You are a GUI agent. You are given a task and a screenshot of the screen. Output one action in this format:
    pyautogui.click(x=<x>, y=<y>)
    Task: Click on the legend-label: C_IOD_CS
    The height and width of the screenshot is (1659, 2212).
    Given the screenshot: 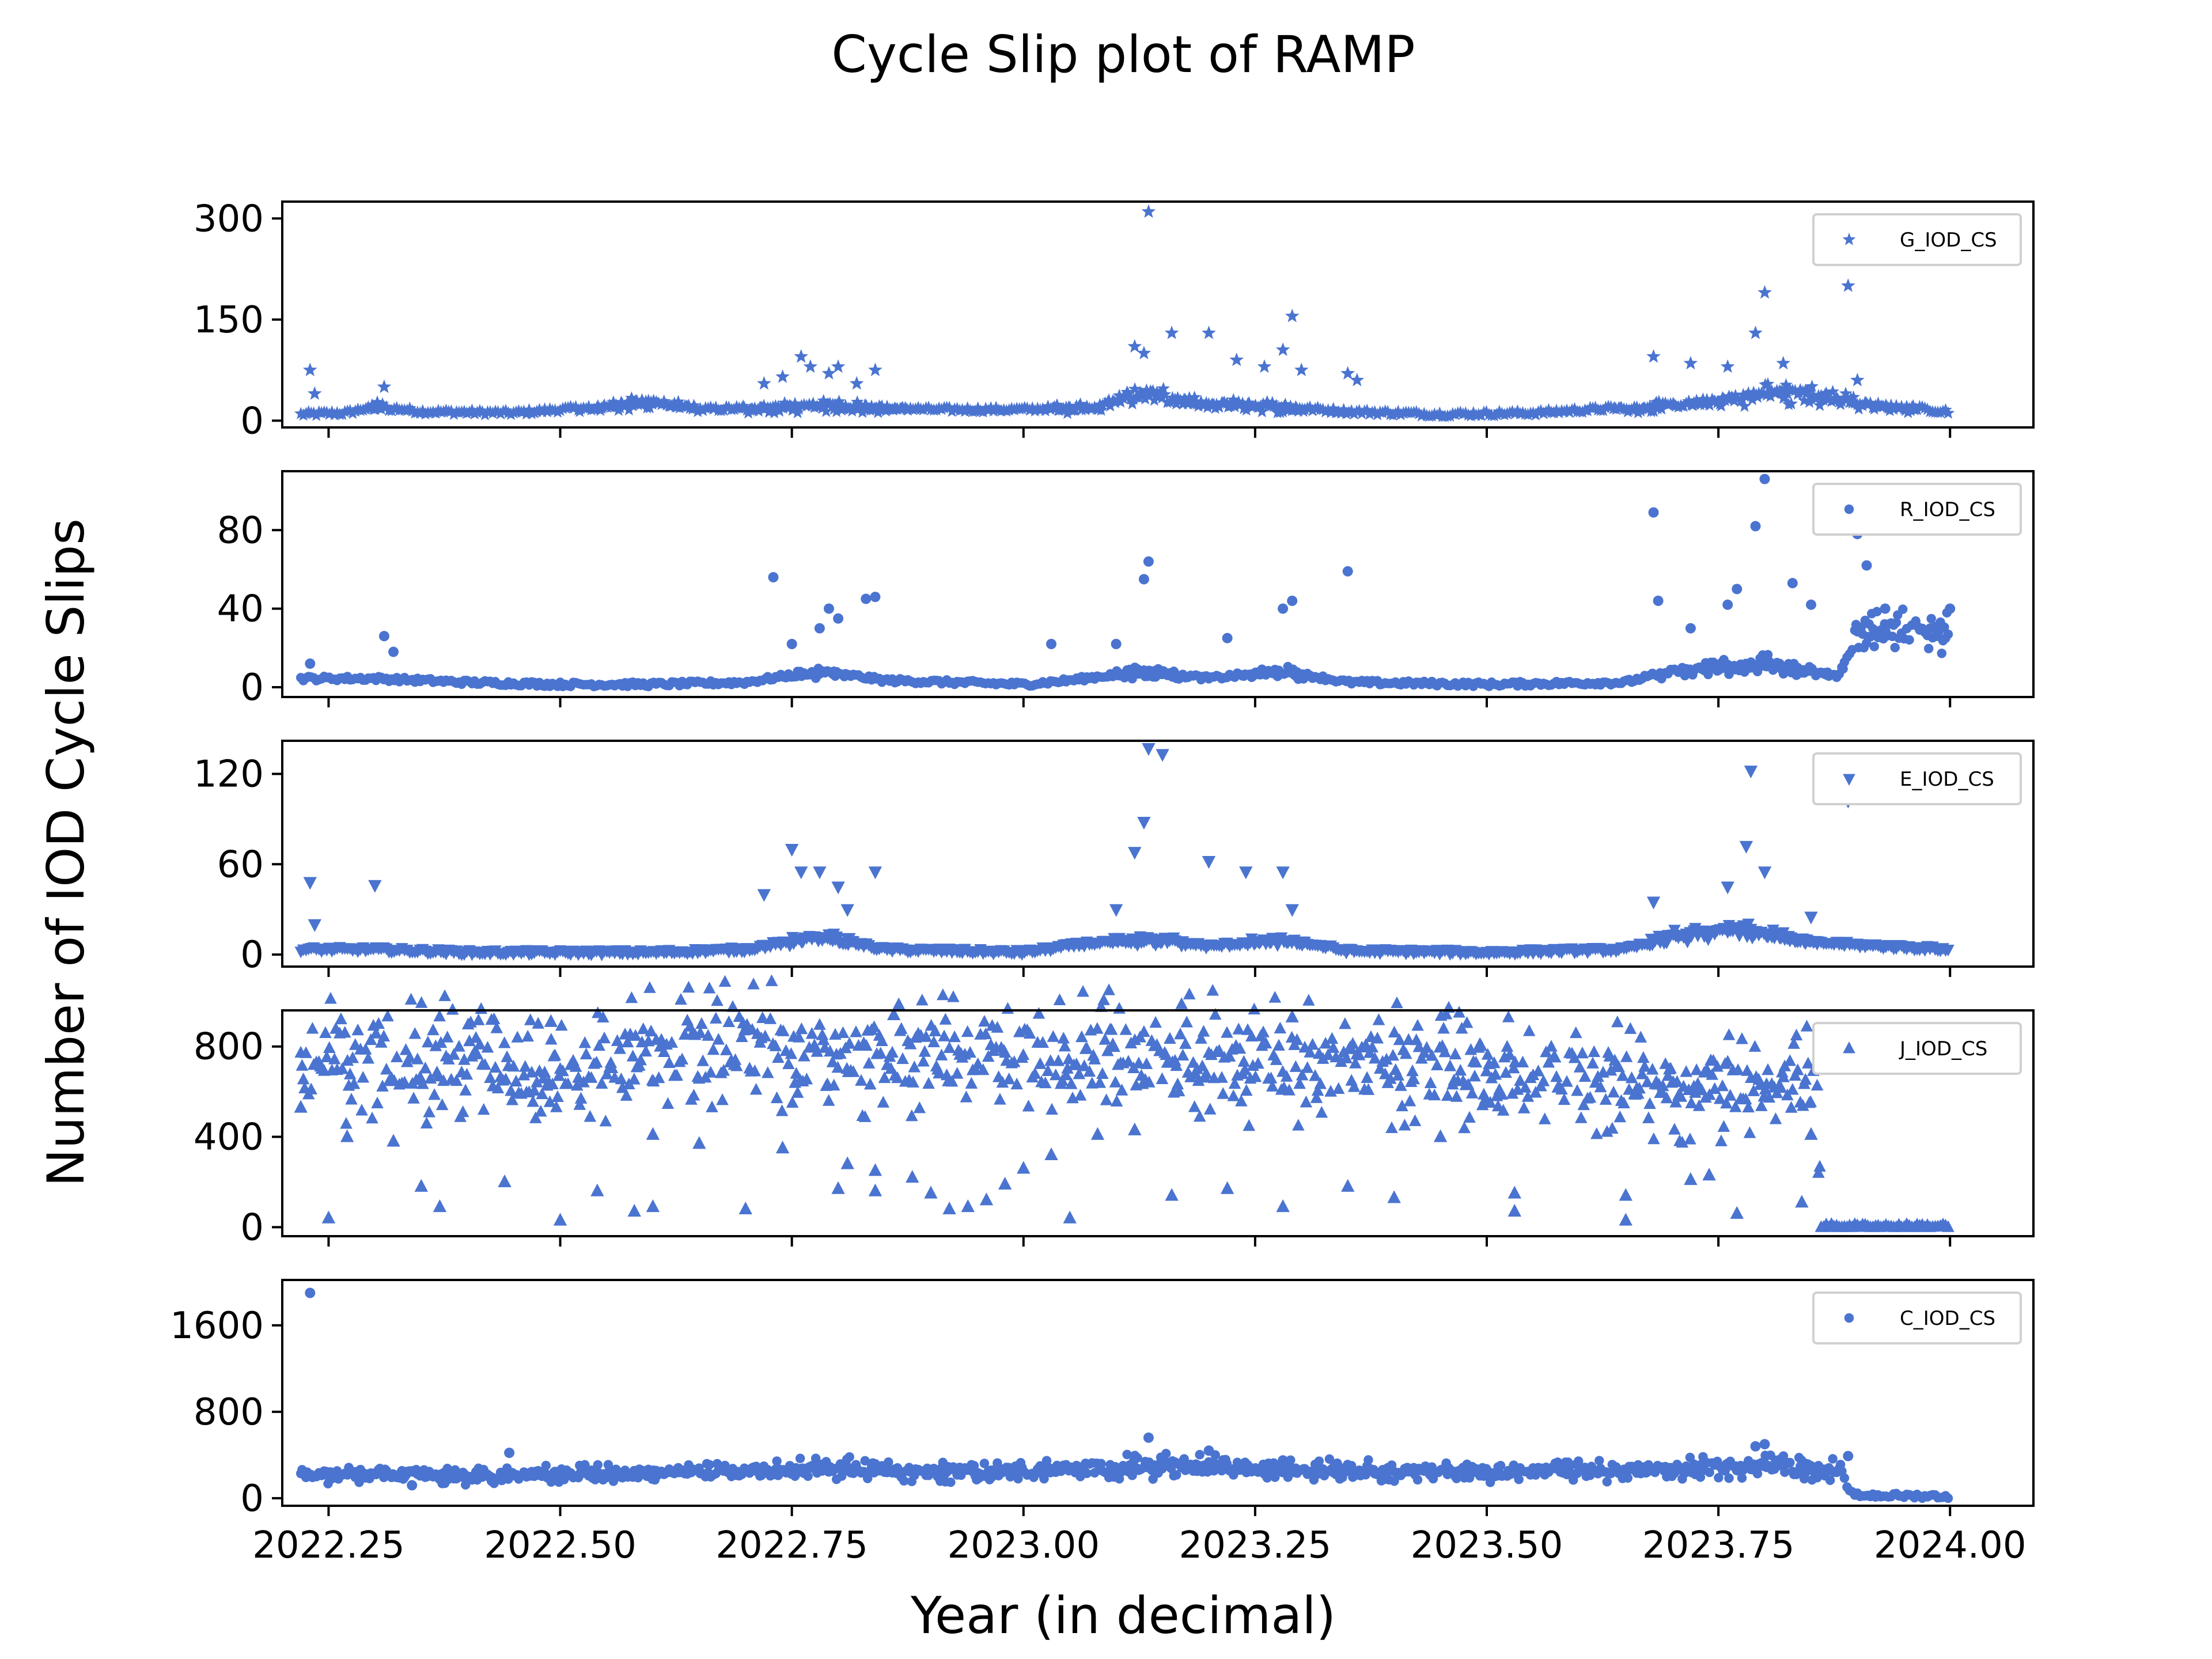 What is the action you would take?
    pyautogui.click(x=1947, y=1318)
    